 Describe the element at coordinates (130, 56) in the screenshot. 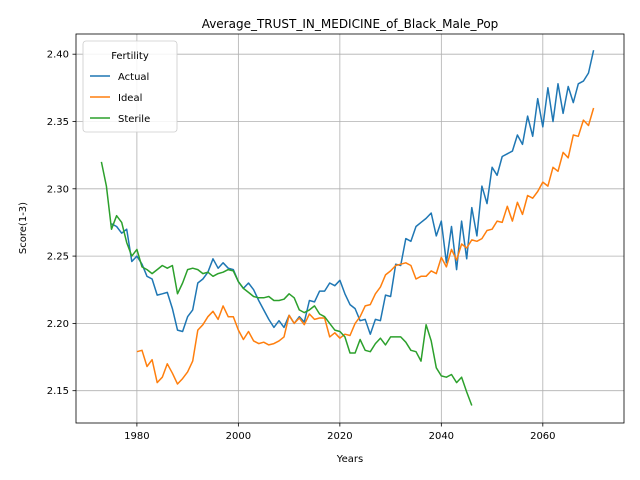

I see `legend-title: Fertility` at that location.